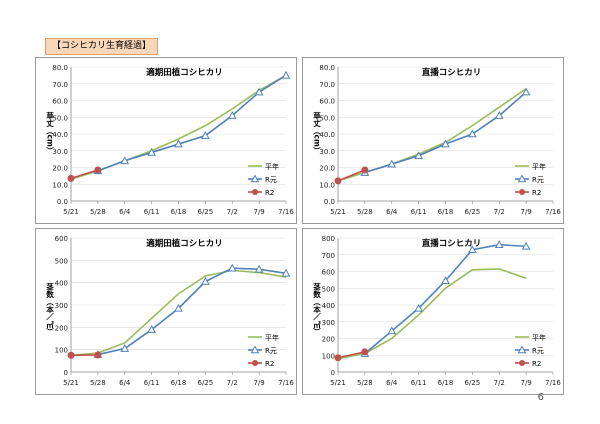 This screenshot has width=600, height=424. What do you see at coordinates (61, 351) in the screenshot?
I see `y-tick-label: 100` at bounding box center [61, 351].